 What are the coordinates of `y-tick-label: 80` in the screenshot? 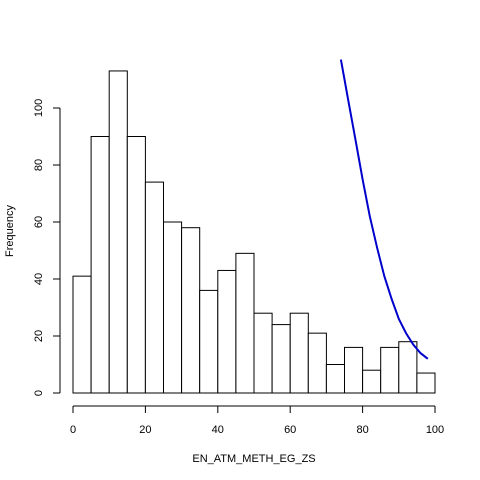 It's located at (39, 165).